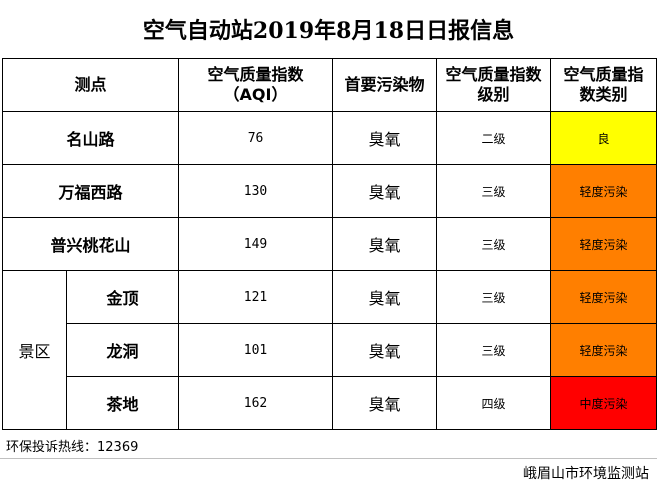 The width and height of the screenshot is (657, 485). Describe the element at coordinates (256, 297) in the screenshot. I see `aqi-value: 121` at that location.